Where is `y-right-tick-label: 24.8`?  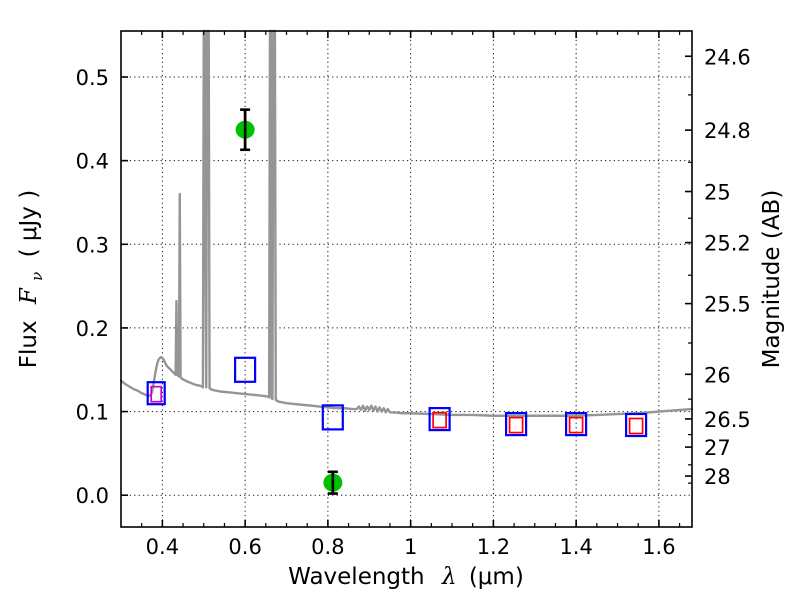
y-right-tick-label: 24.8 is located at coordinates (727, 131).